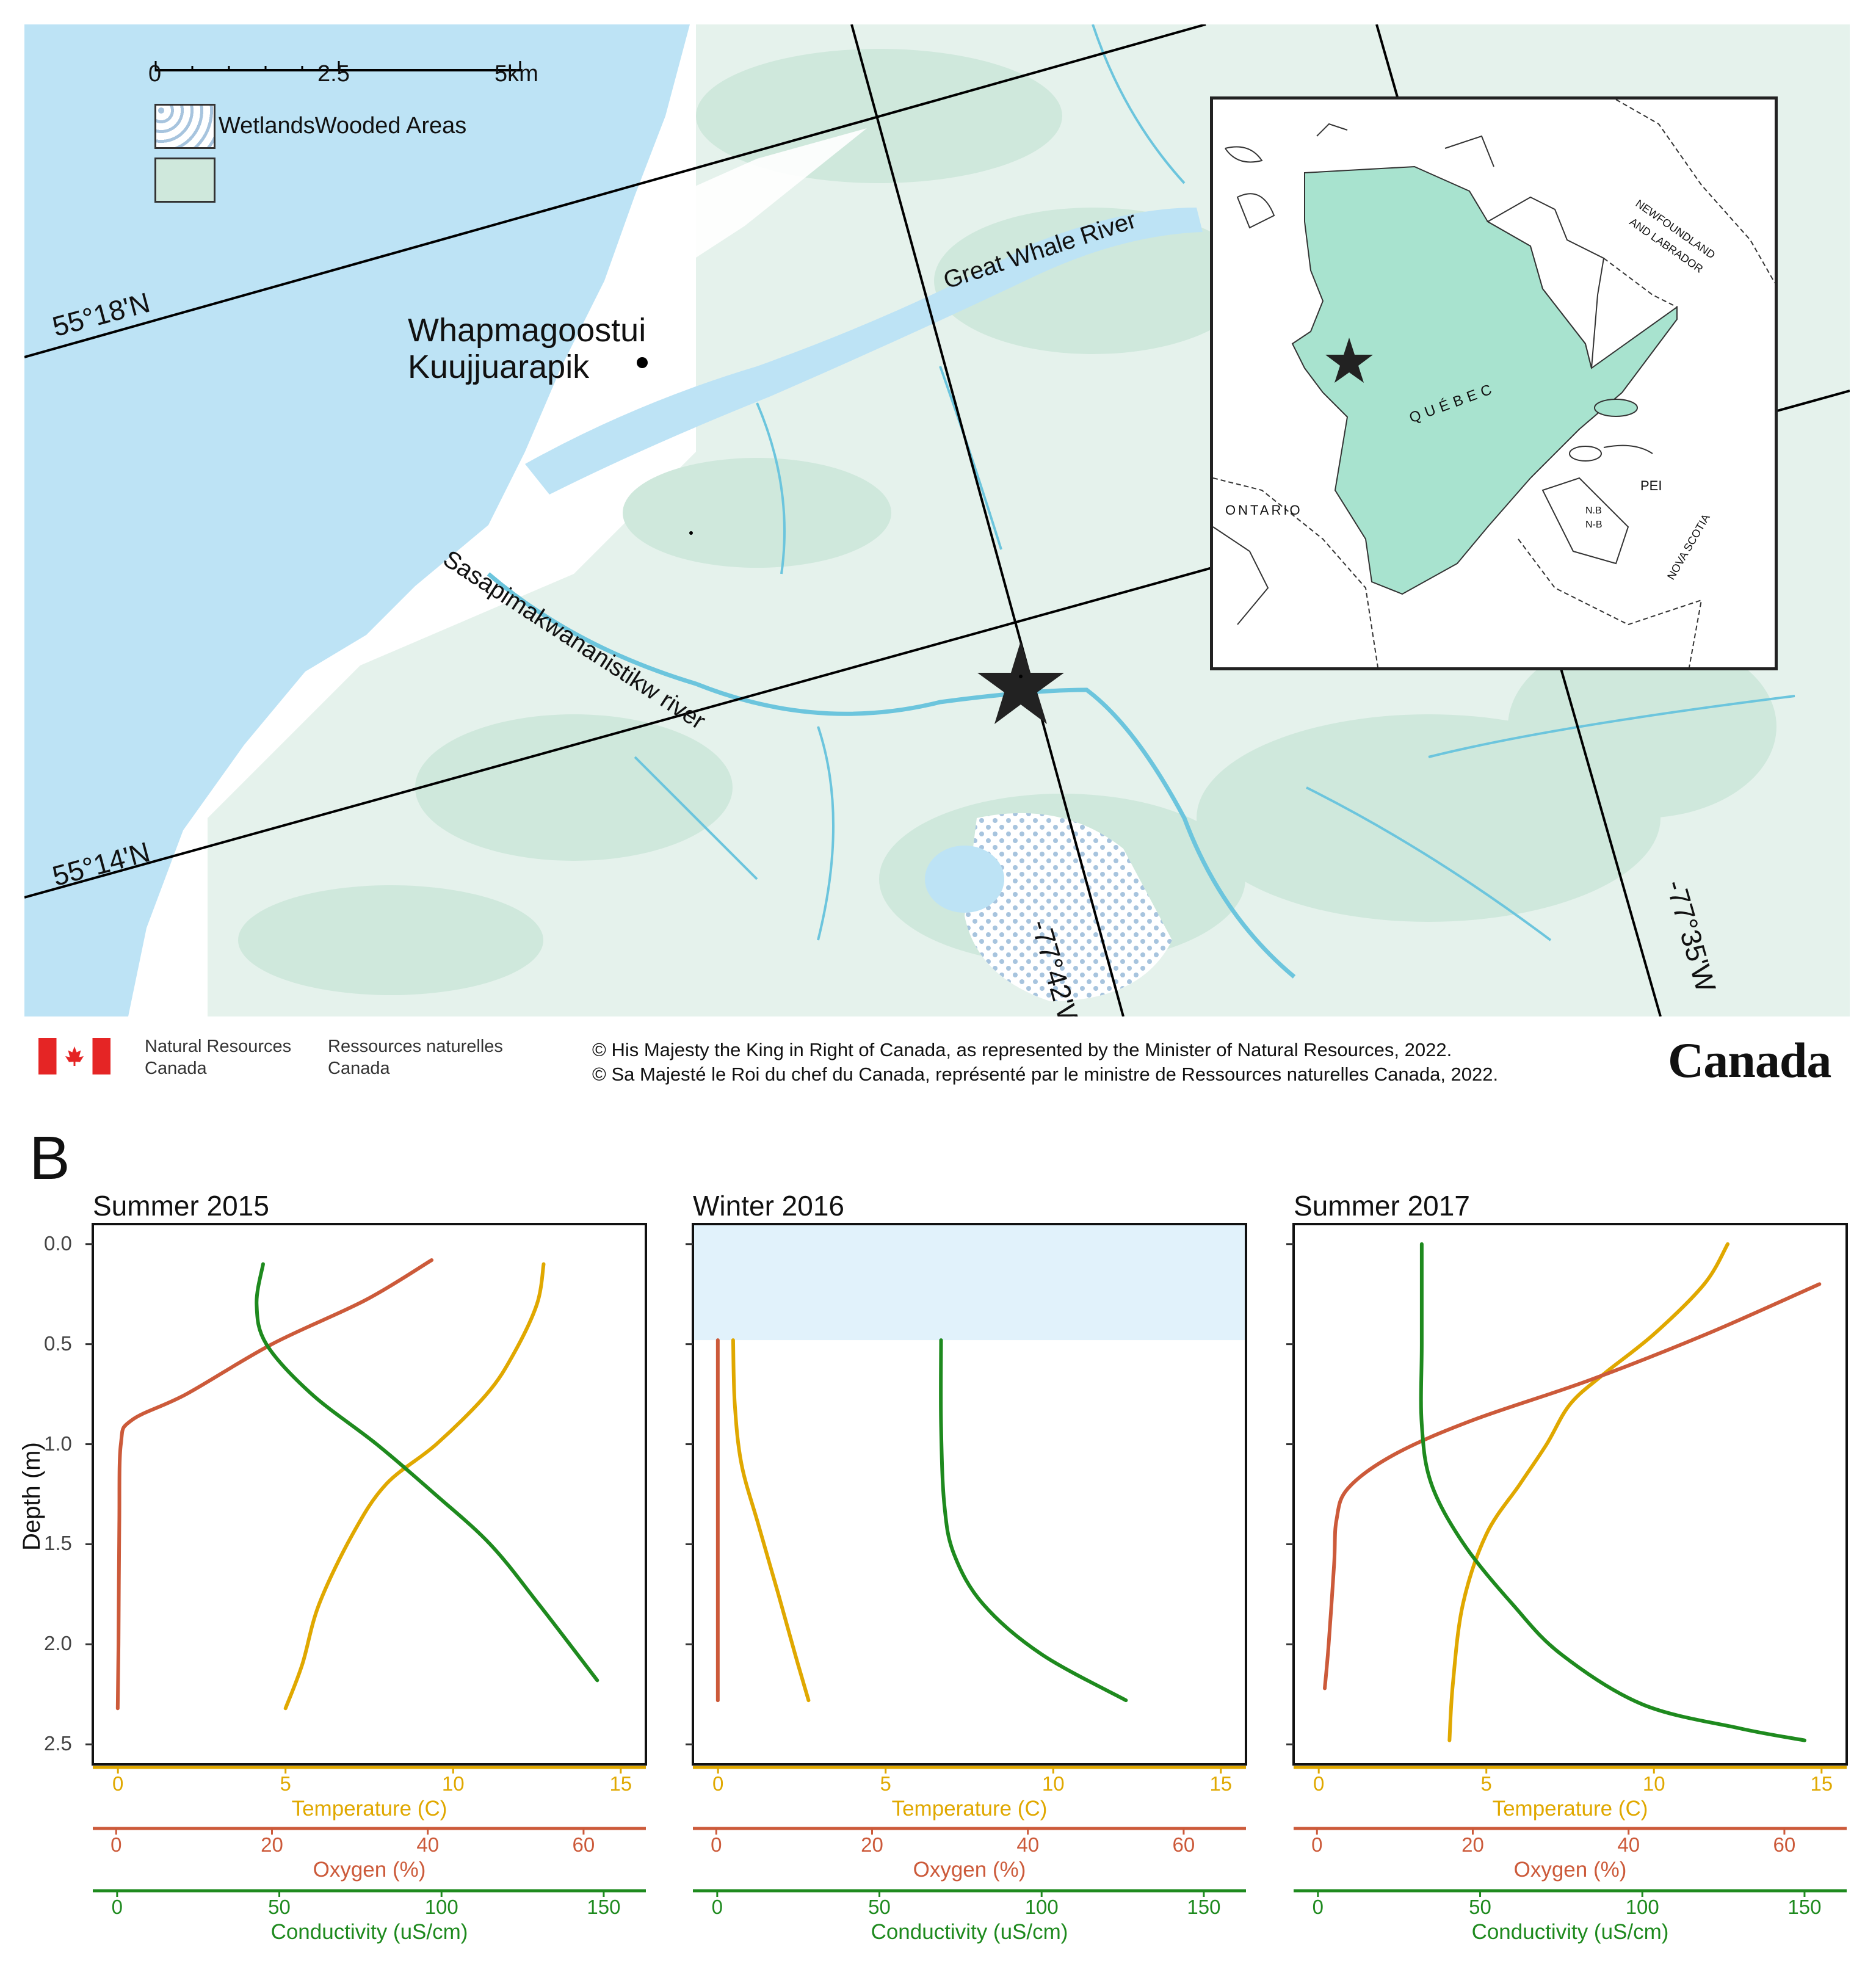  Describe the element at coordinates (1594, 525) in the screenshot. I see `inset-nb-label-2: N-B` at that location.